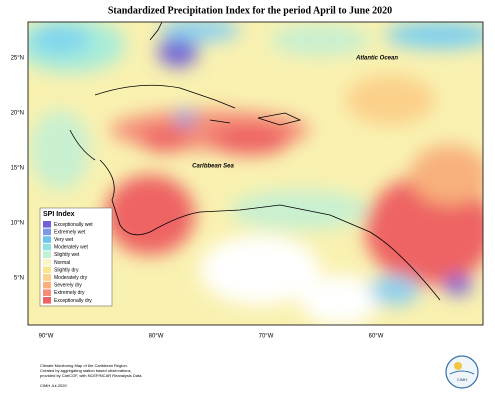 The width and height of the screenshot is (495, 405). Describe the element at coordinates (462, 379) in the screenshot. I see `logo-text: CIMH` at that location.